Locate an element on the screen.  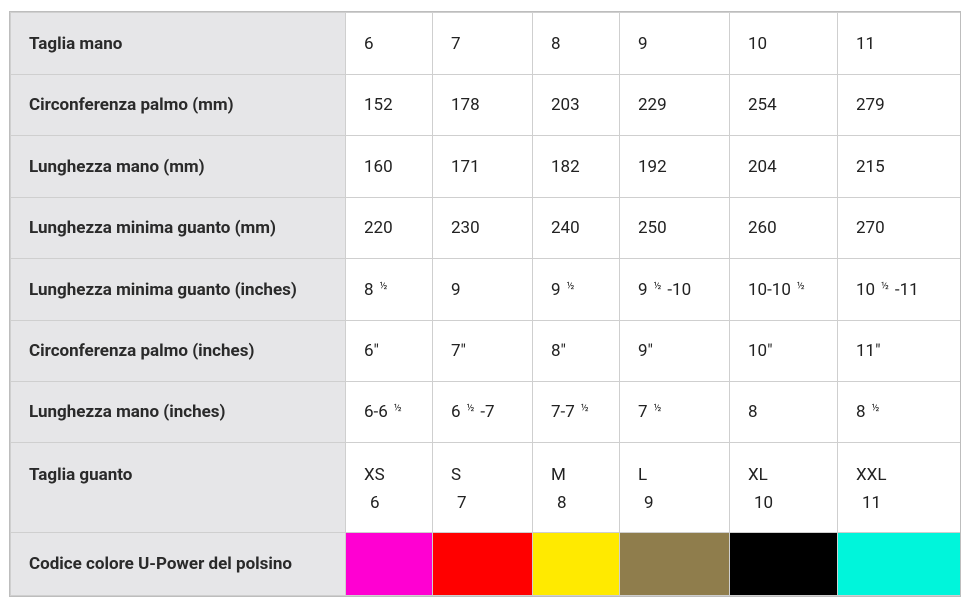
row-header: Circonferenza palmo (inches) is located at coordinates (178, 351).